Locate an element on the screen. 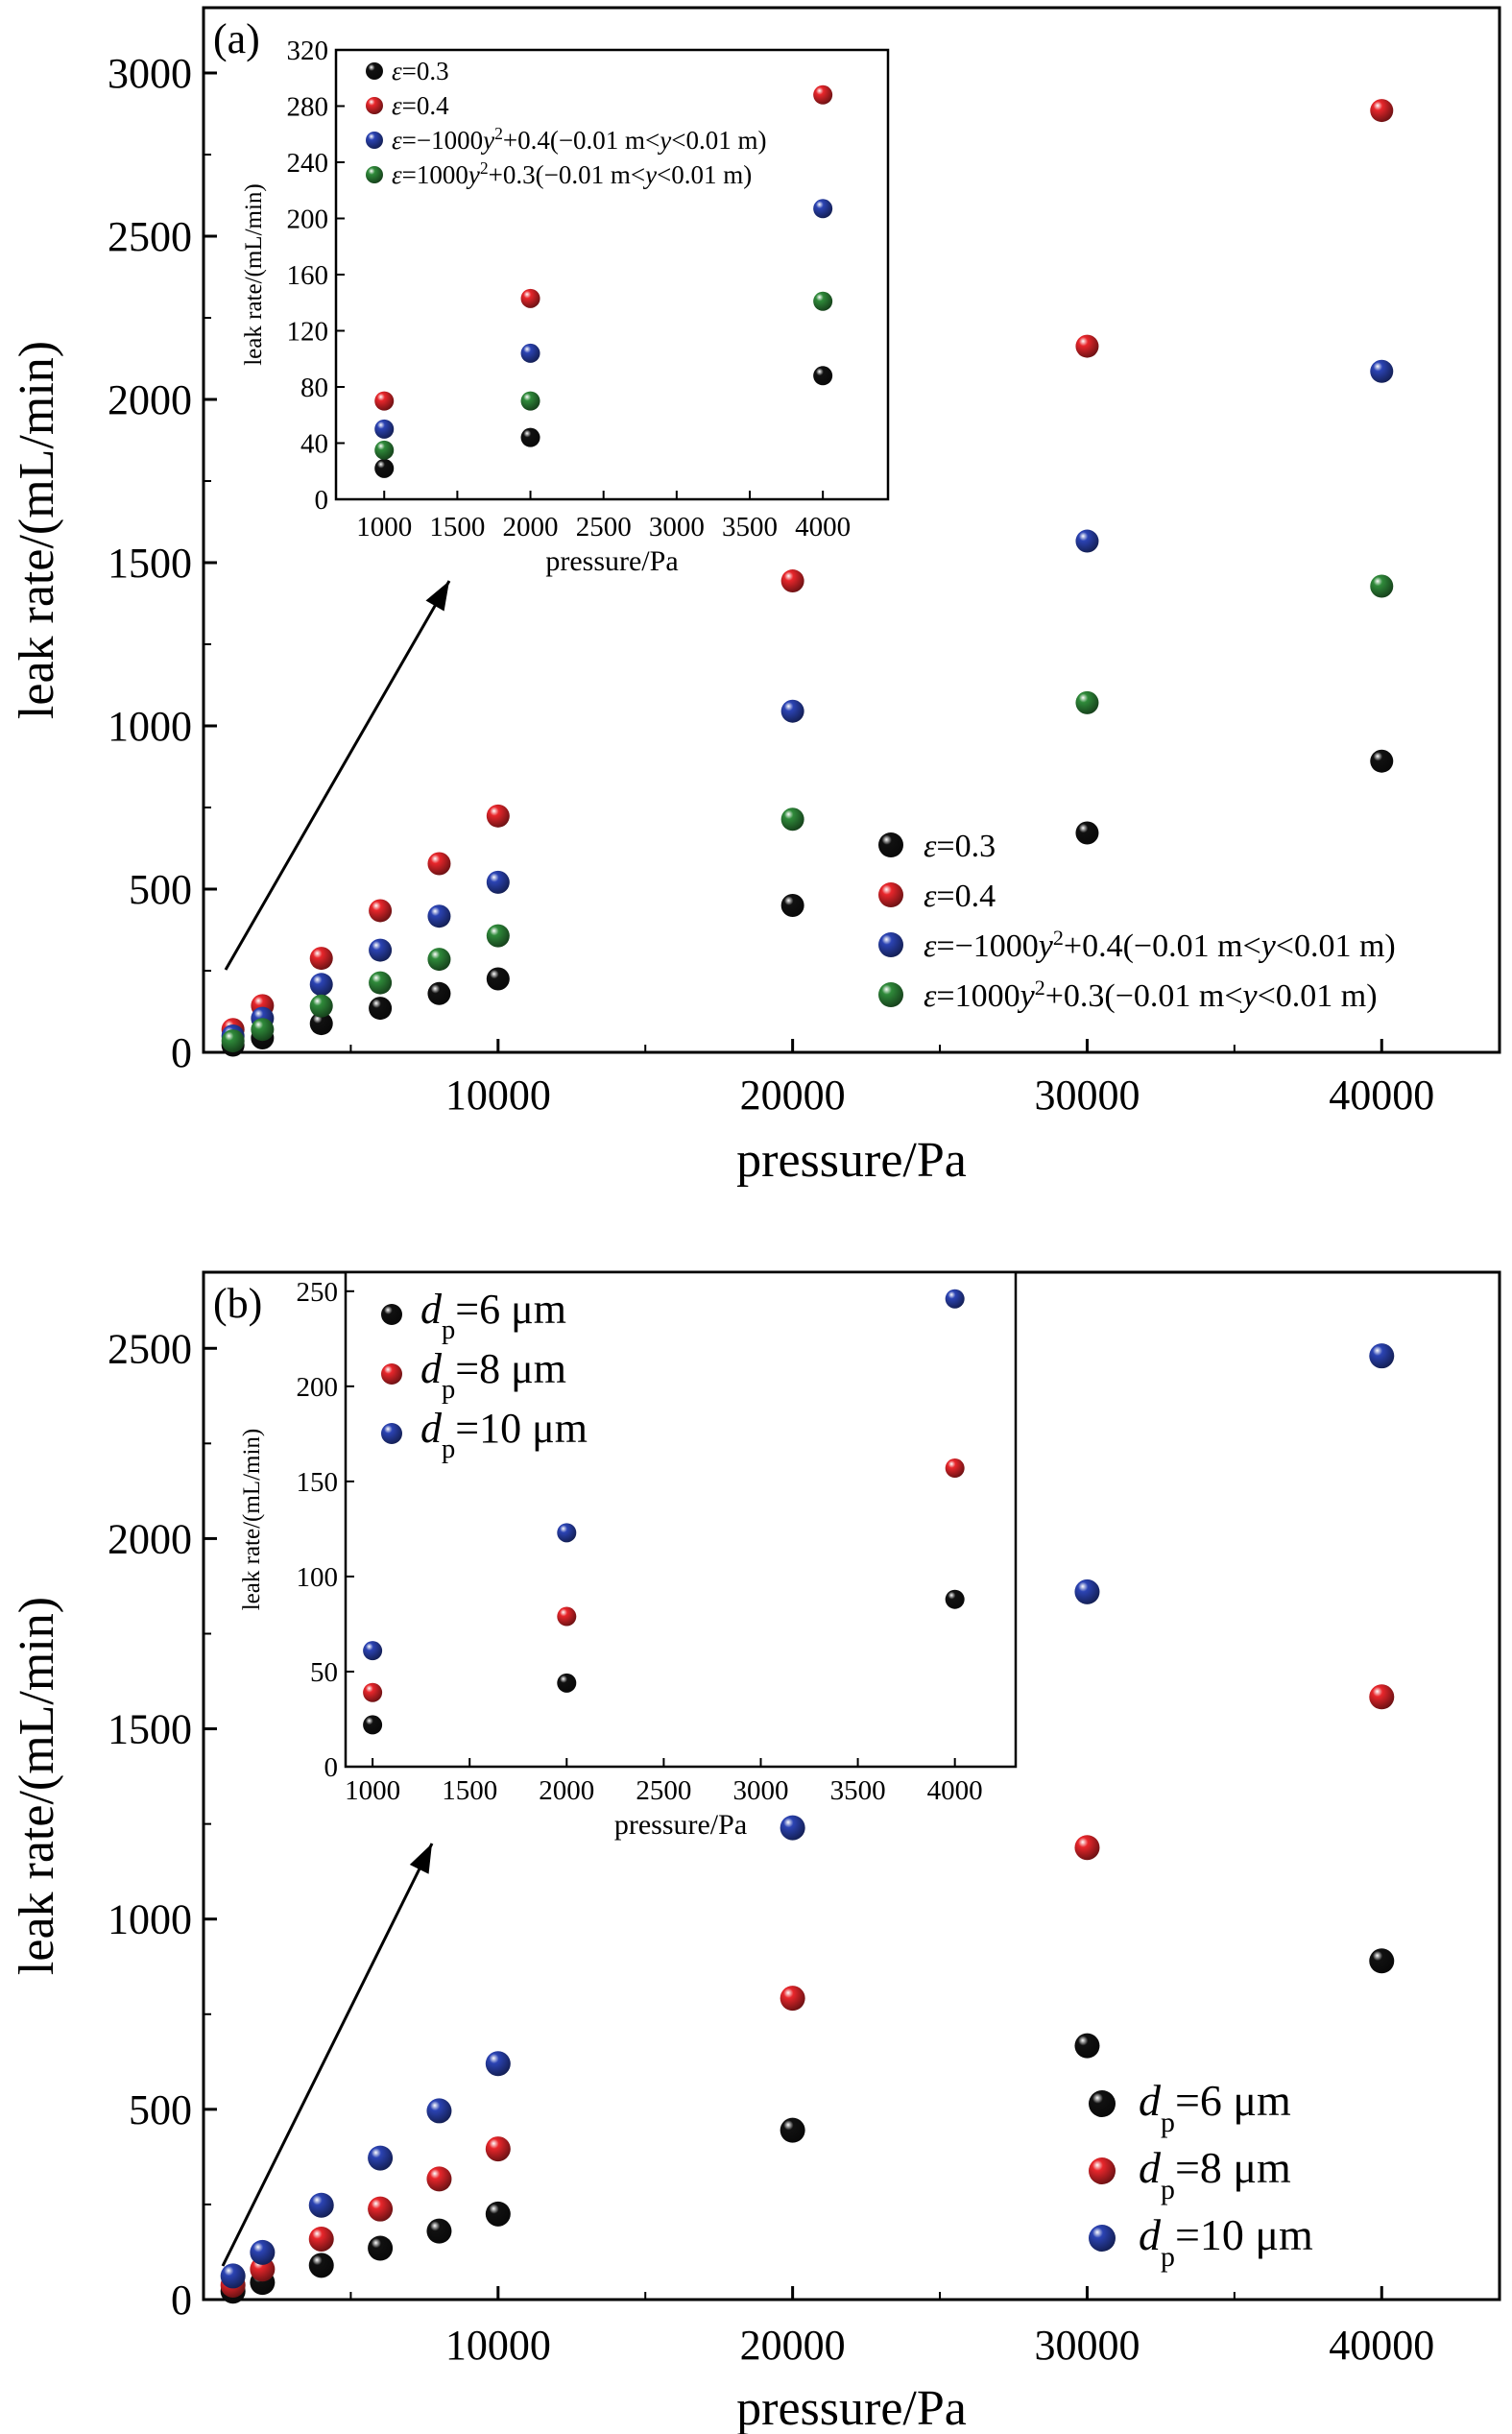  y-tick-label: 500 is located at coordinates (160, 889).